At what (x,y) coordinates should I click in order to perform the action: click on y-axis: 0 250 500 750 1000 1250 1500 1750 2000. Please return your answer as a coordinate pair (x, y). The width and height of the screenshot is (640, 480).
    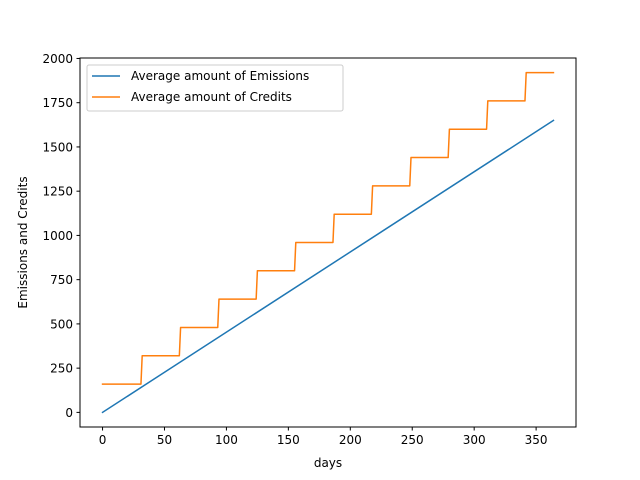
    Looking at the image, I should click on (61, 236).